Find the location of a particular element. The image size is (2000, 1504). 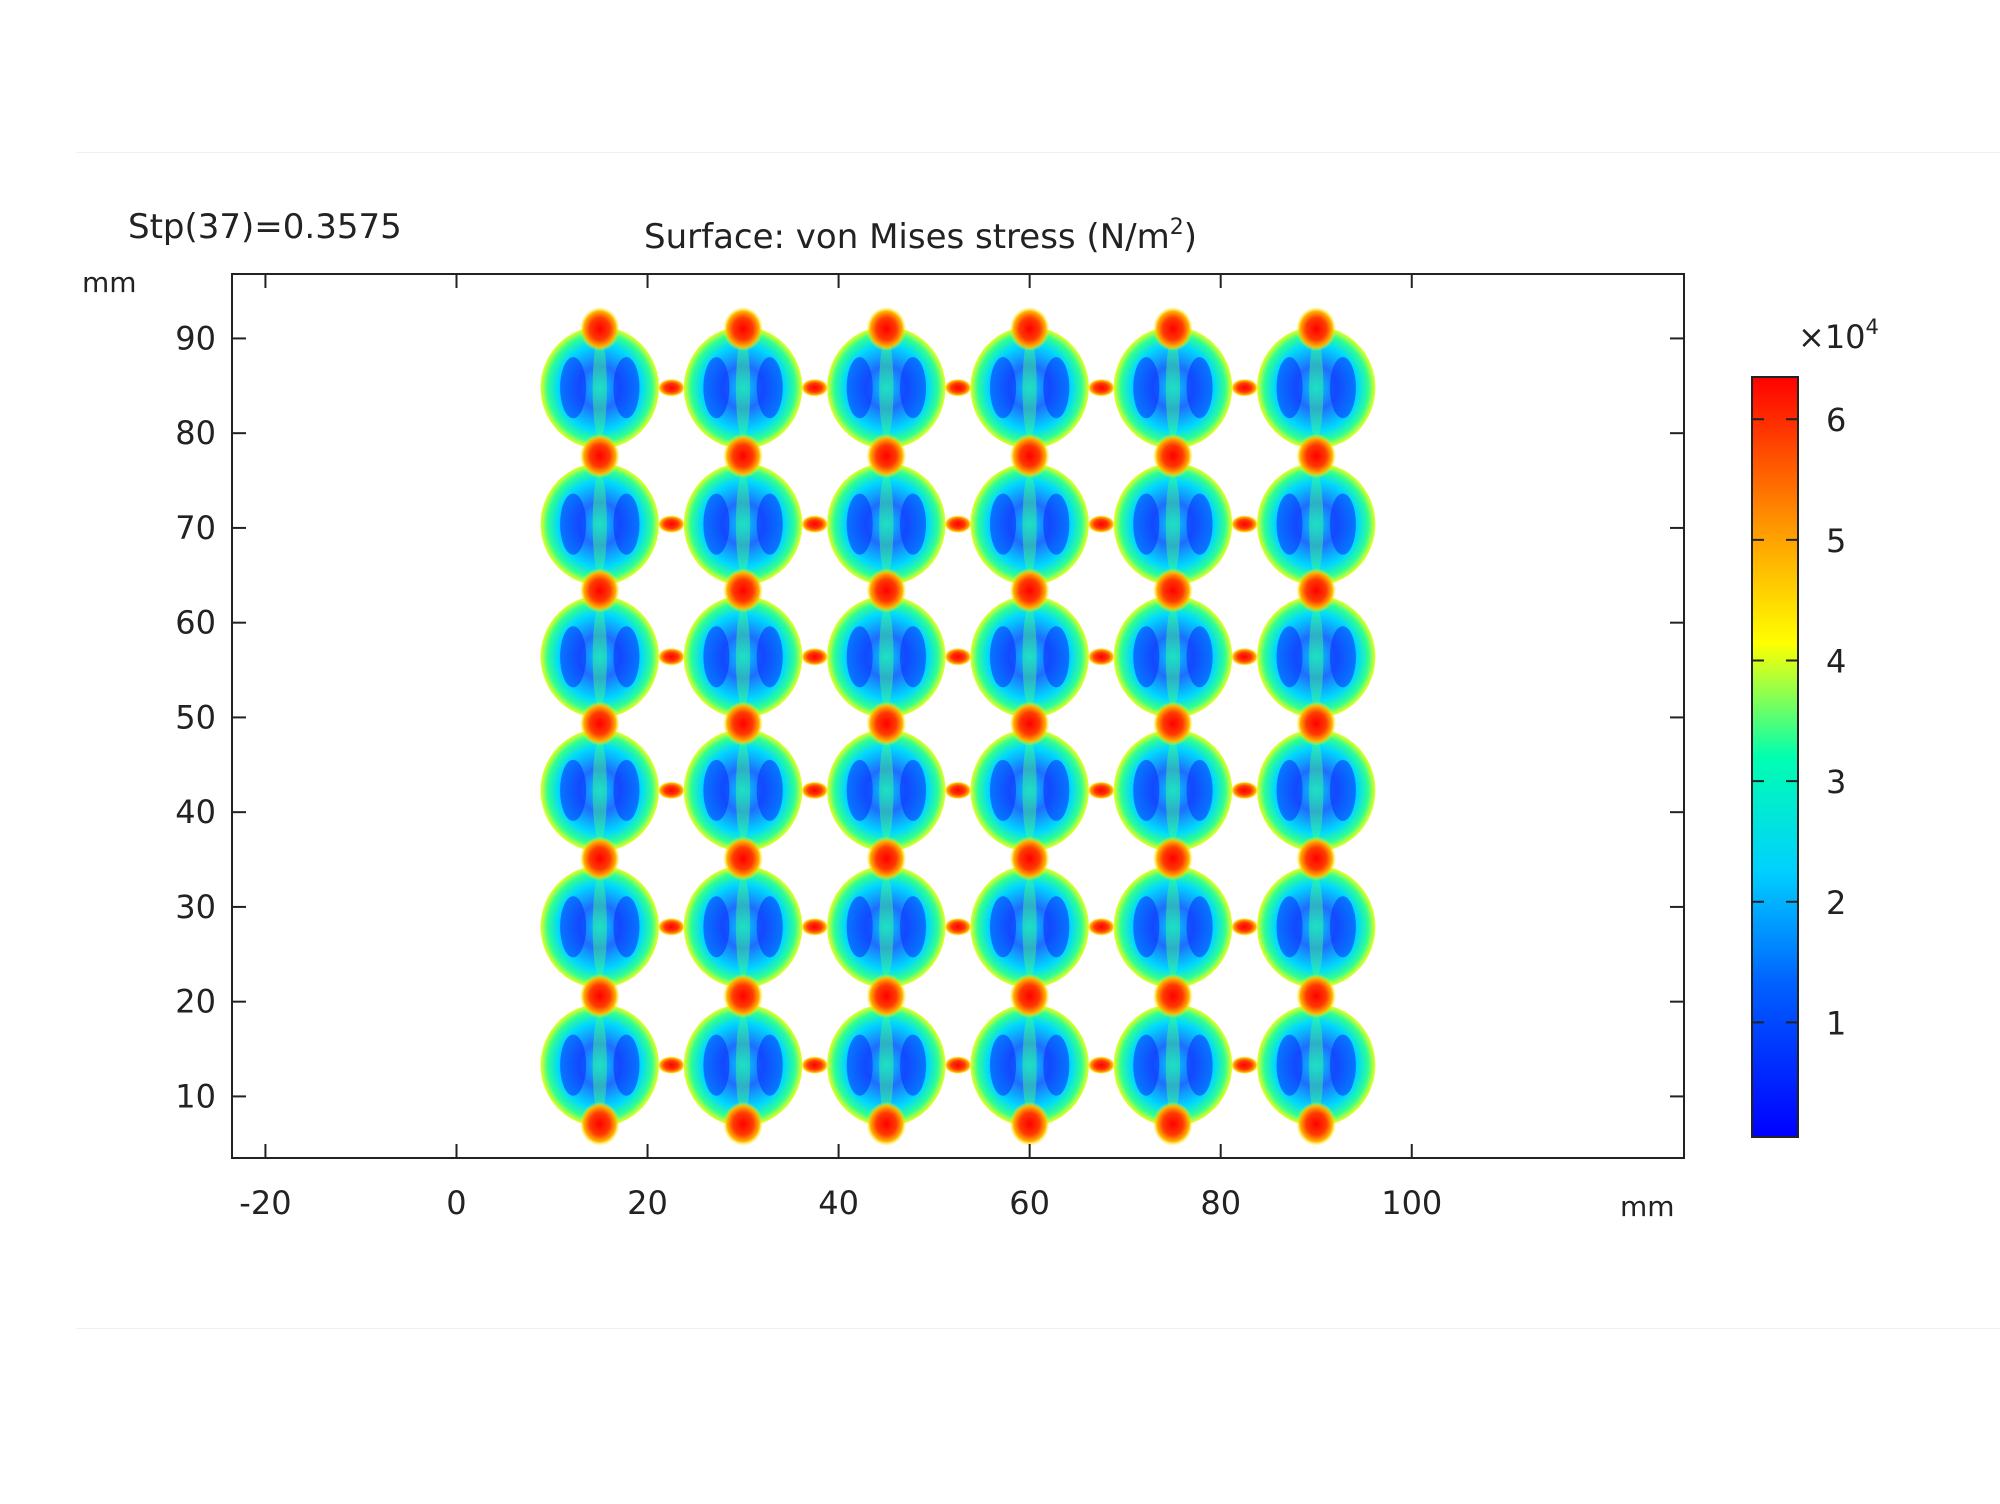

colorbar-tick-label: 4 is located at coordinates (1836, 661).